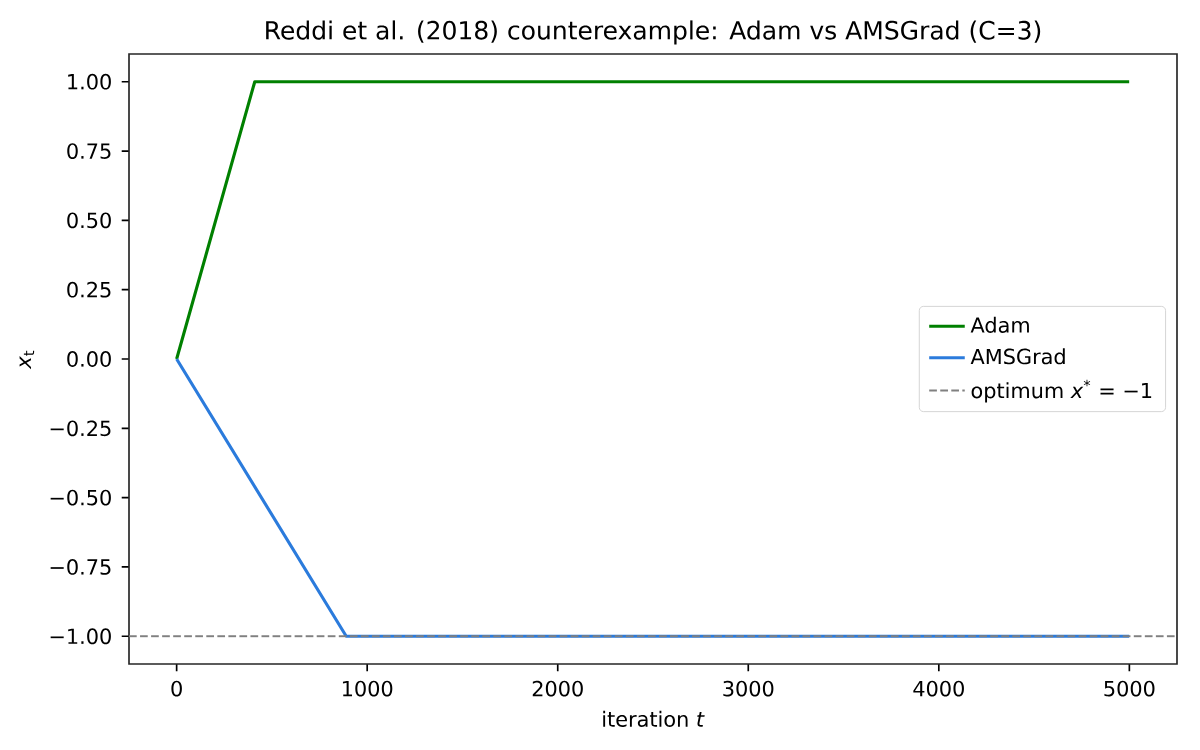 Image resolution: width=1200 pixels, height=750 pixels. Describe the element at coordinates (653, 32) in the screenshot. I see `chart-title: Reddi et al. (2018) counterexample: Adam vs AMSGrad (C=3)` at that location.